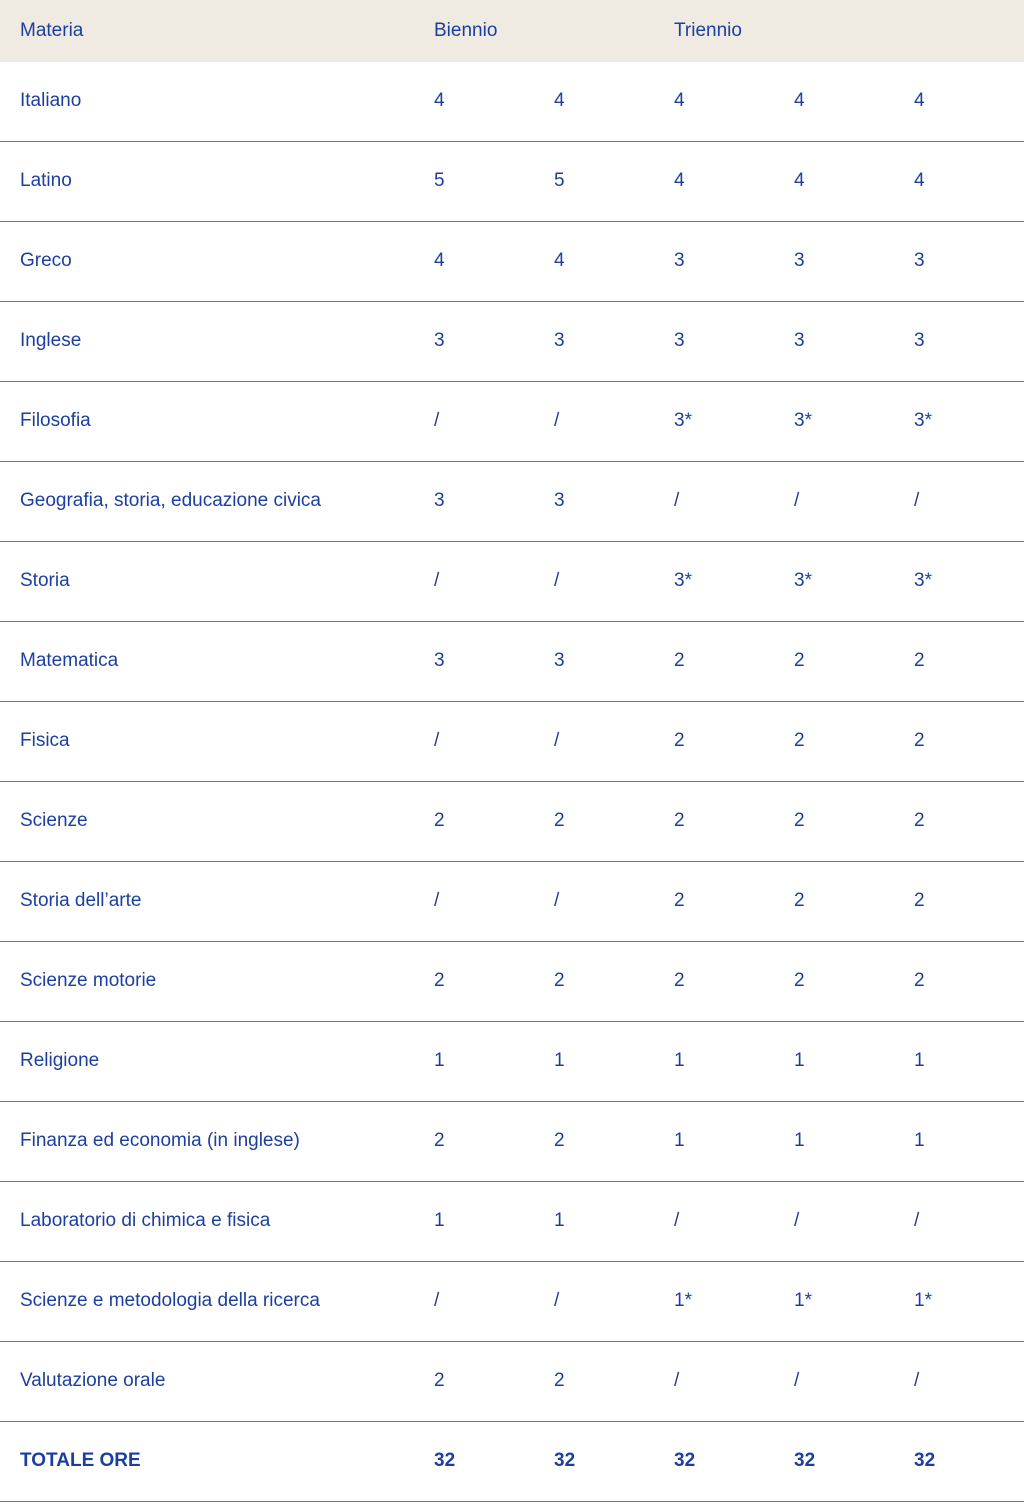 This screenshot has height=1504, width=1024. I want to click on column-header-biennio: Biennio, so click(466, 30).